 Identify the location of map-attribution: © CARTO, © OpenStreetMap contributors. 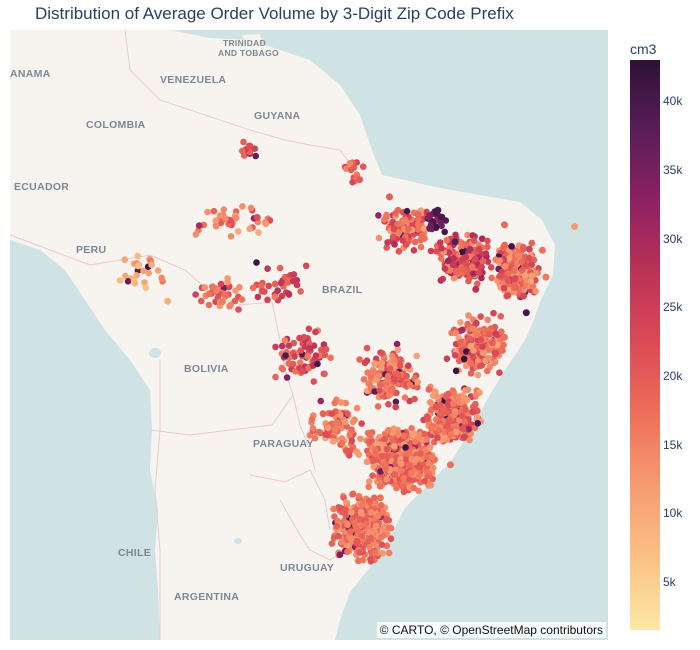
(491, 630).